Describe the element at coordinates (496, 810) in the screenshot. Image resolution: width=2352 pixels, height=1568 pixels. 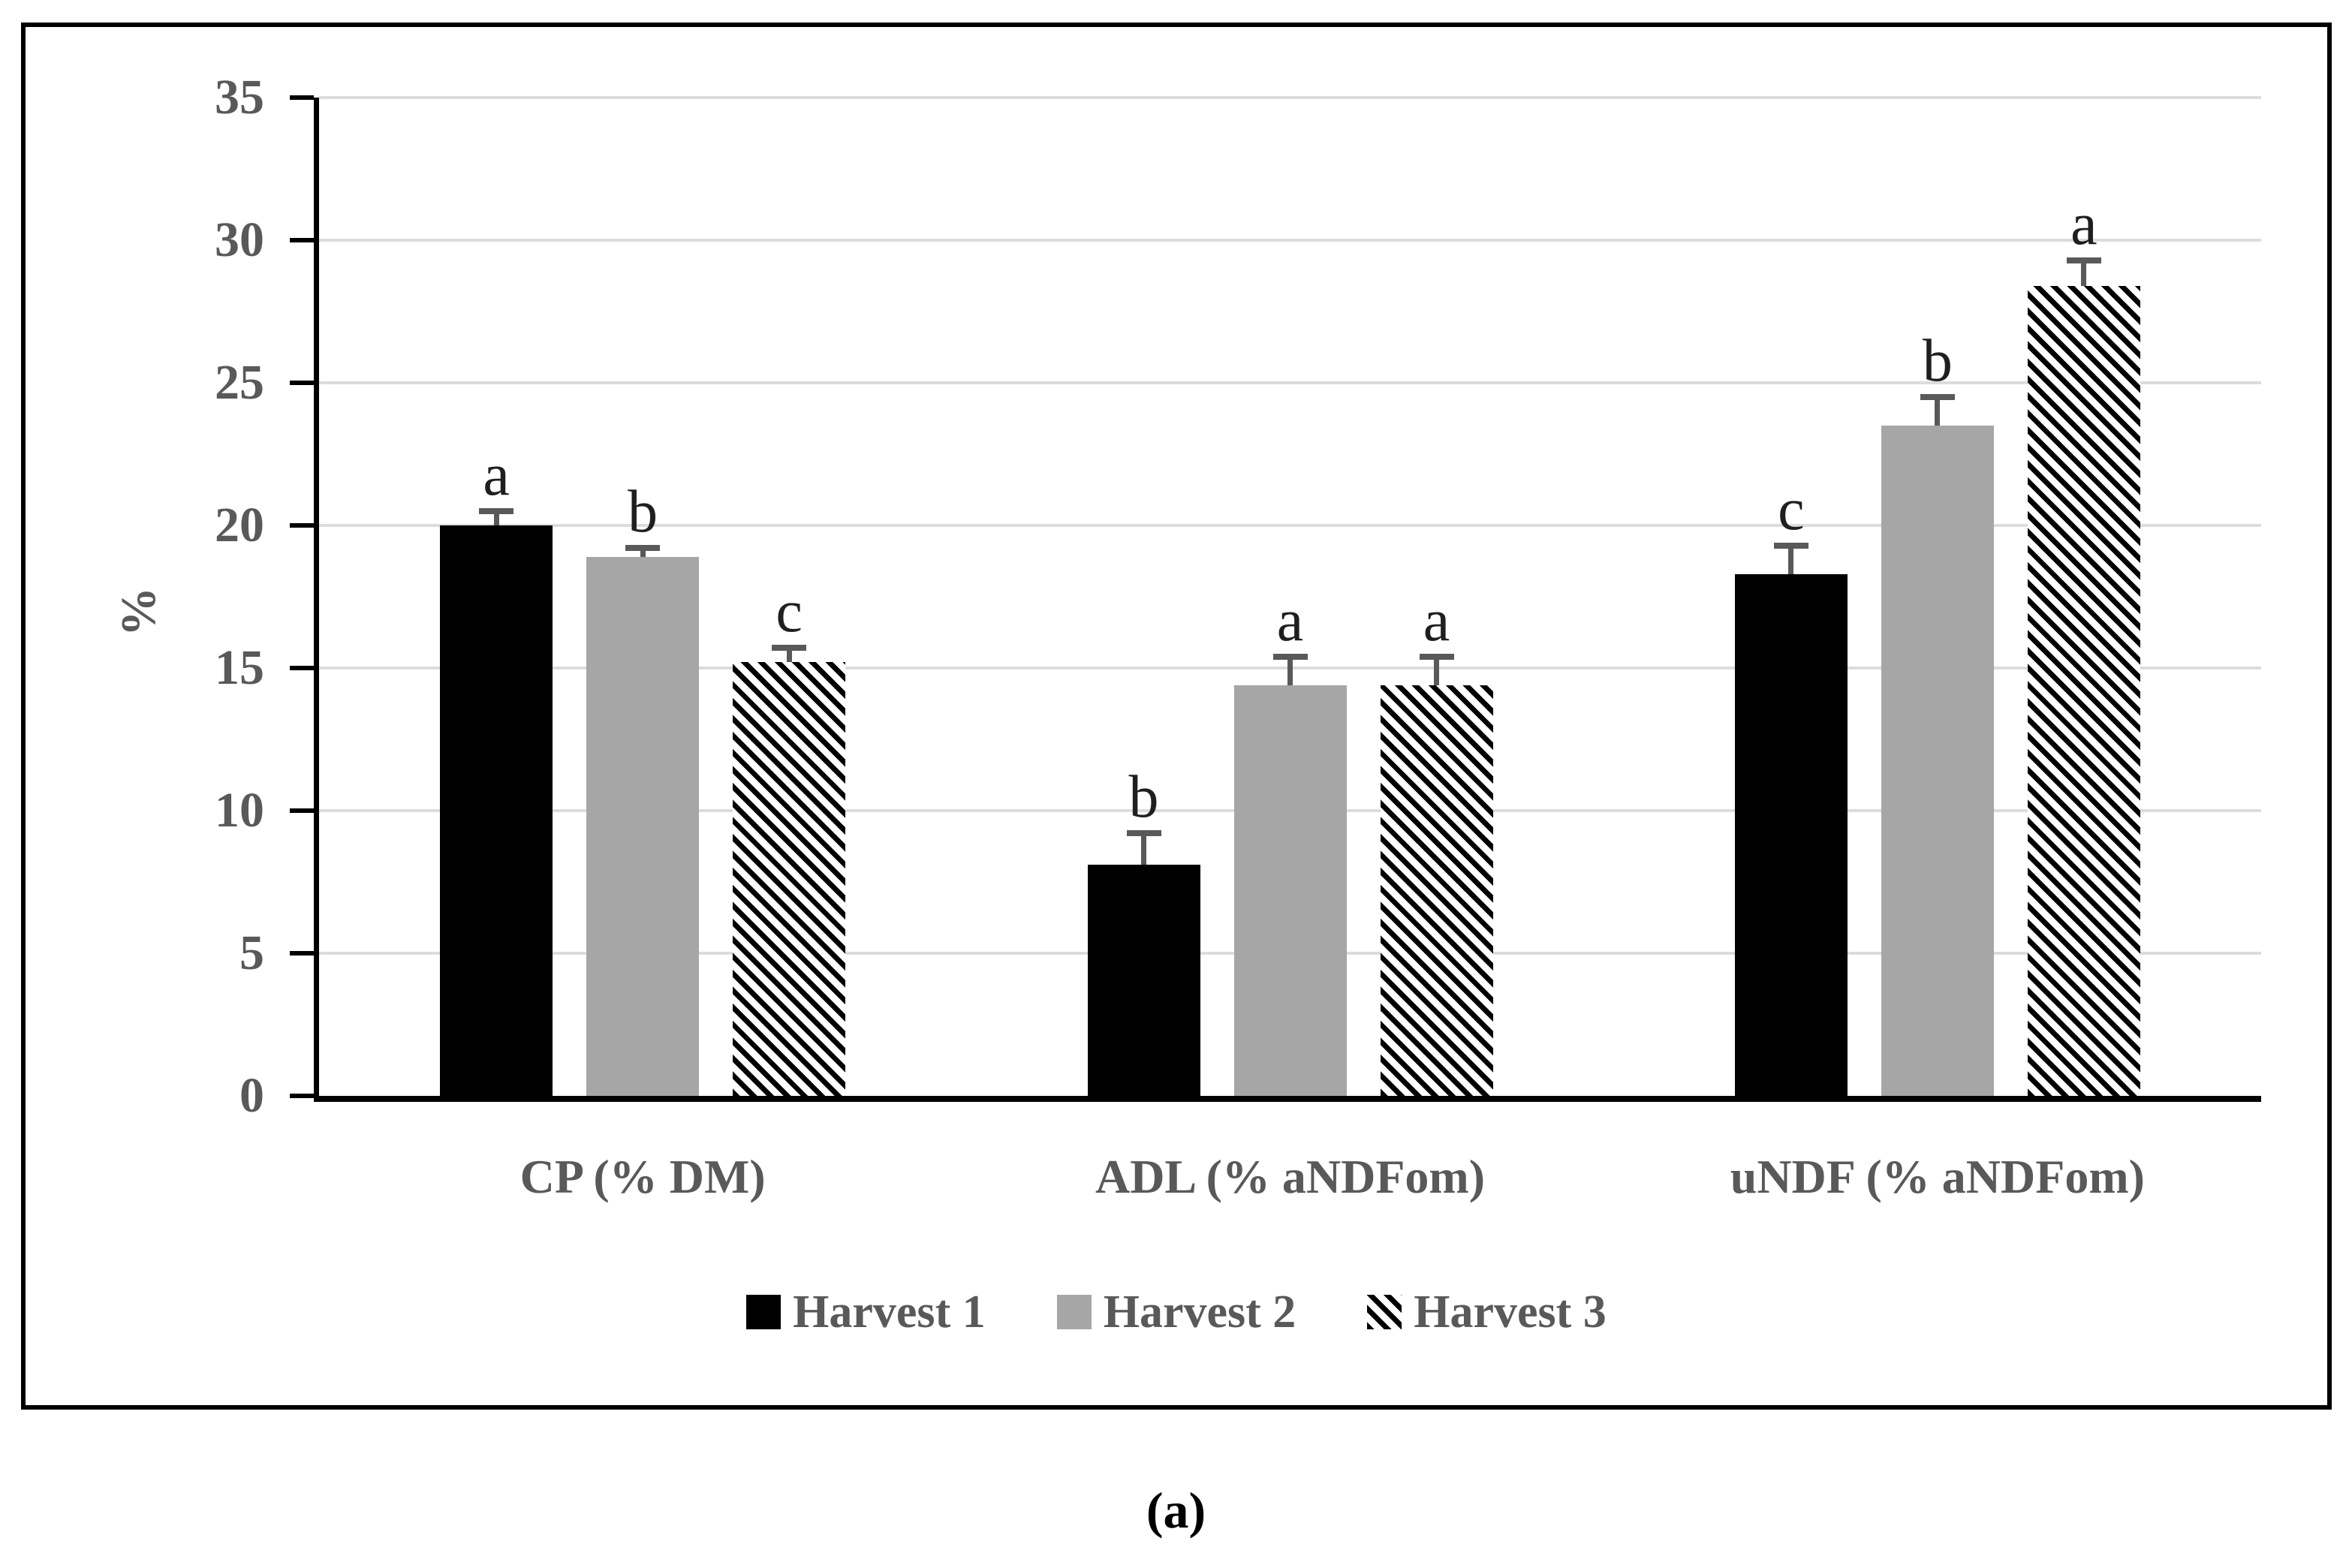
I see `bar-harvest-1-group1` at that location.